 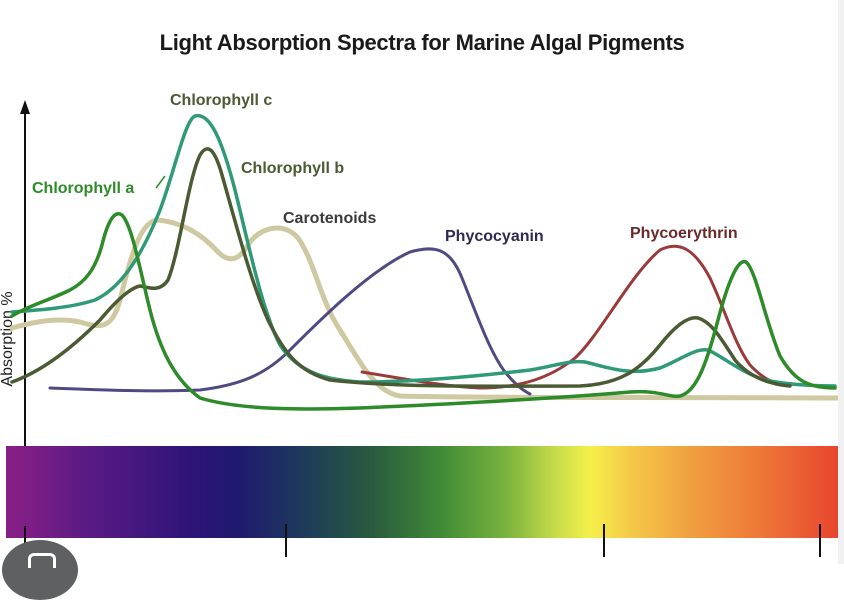 I want to click on label-chlorophyll-b: Chlorophyll b, so click(x=292, y=168).